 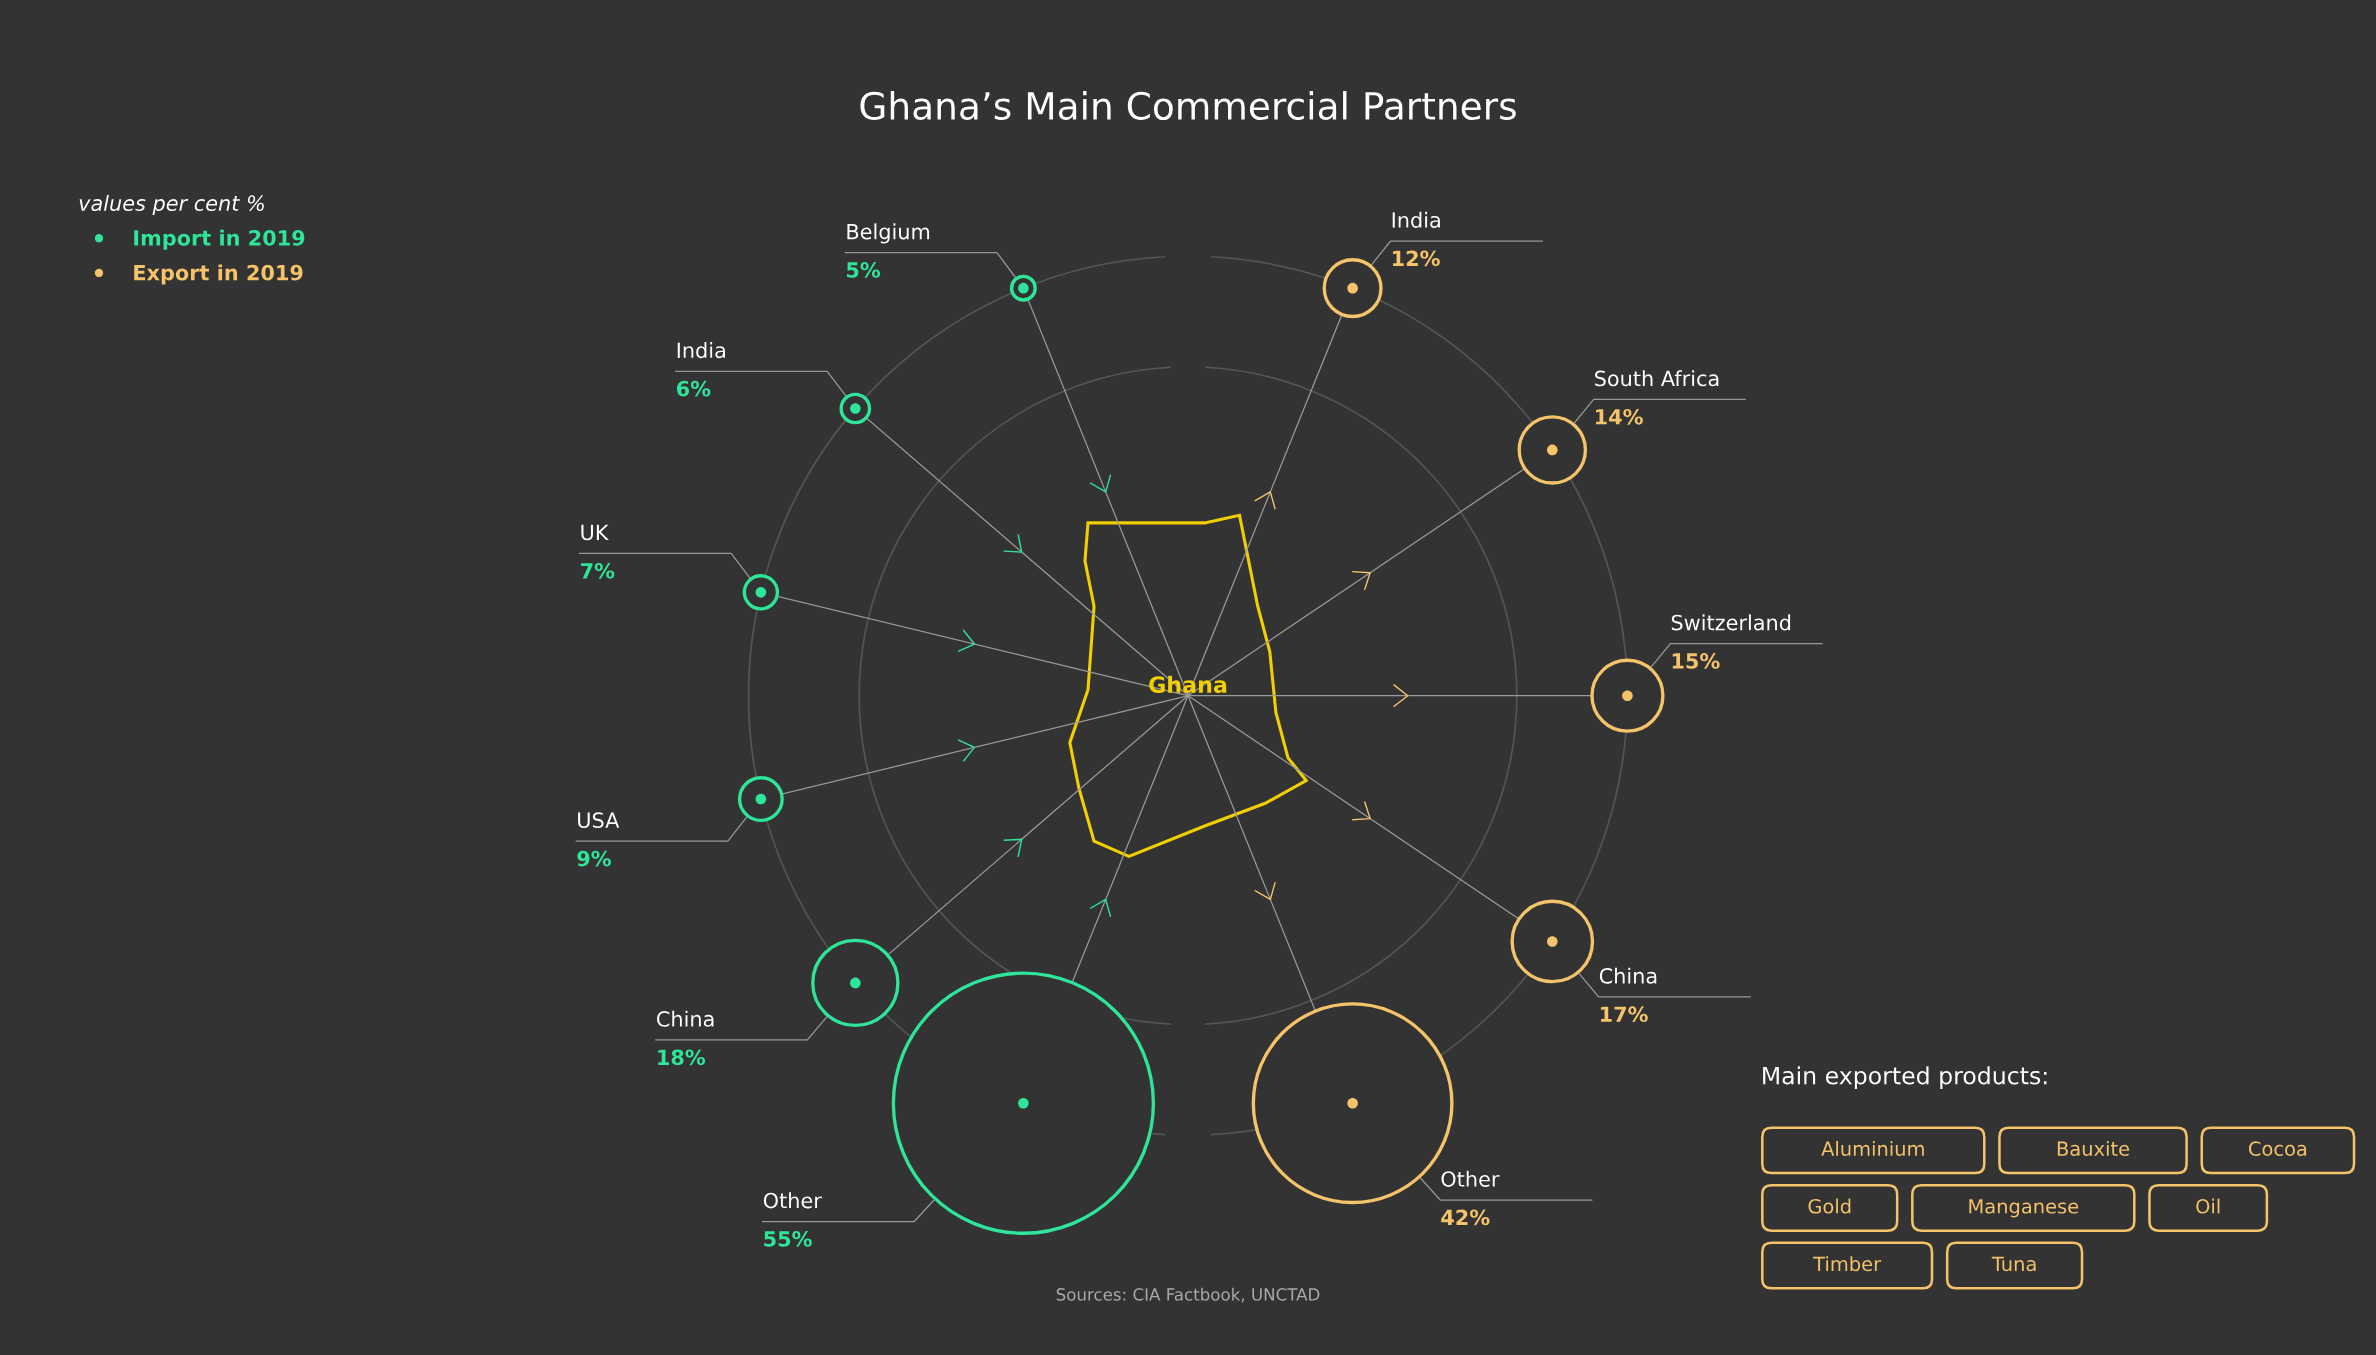 I want to click on legend-title: values per cent %, so click(x=171, y=205).